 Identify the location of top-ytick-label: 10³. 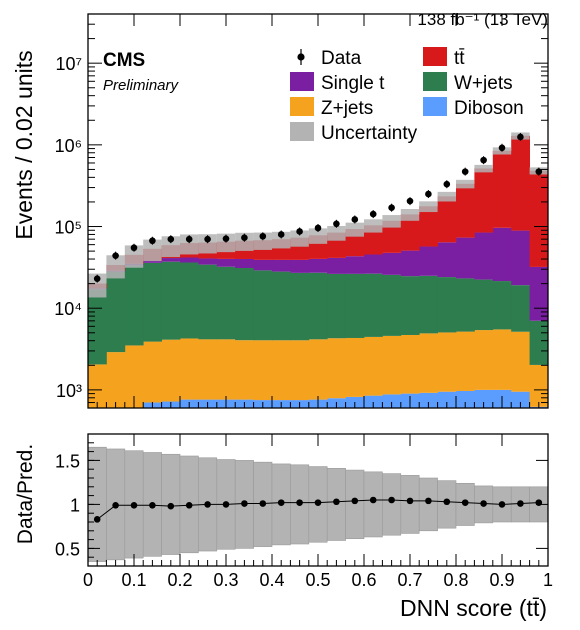
(69, 391).